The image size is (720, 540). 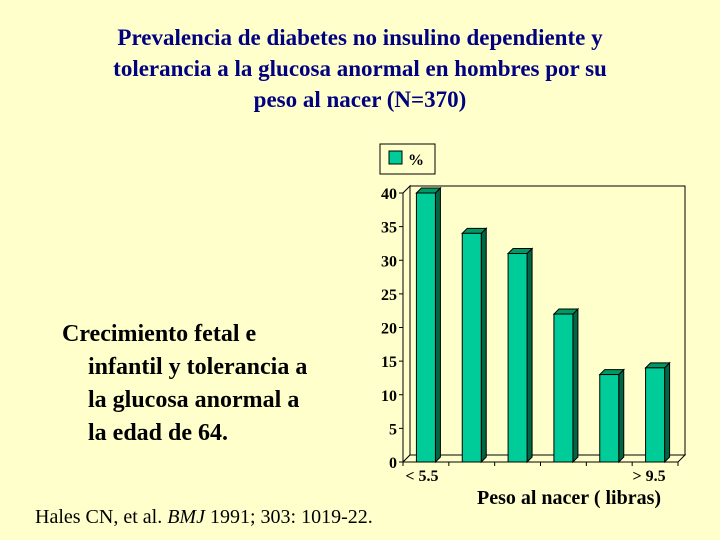 I want to click on x-axis-label: Peso al nacer ( libras), so click(x=569, y=498).